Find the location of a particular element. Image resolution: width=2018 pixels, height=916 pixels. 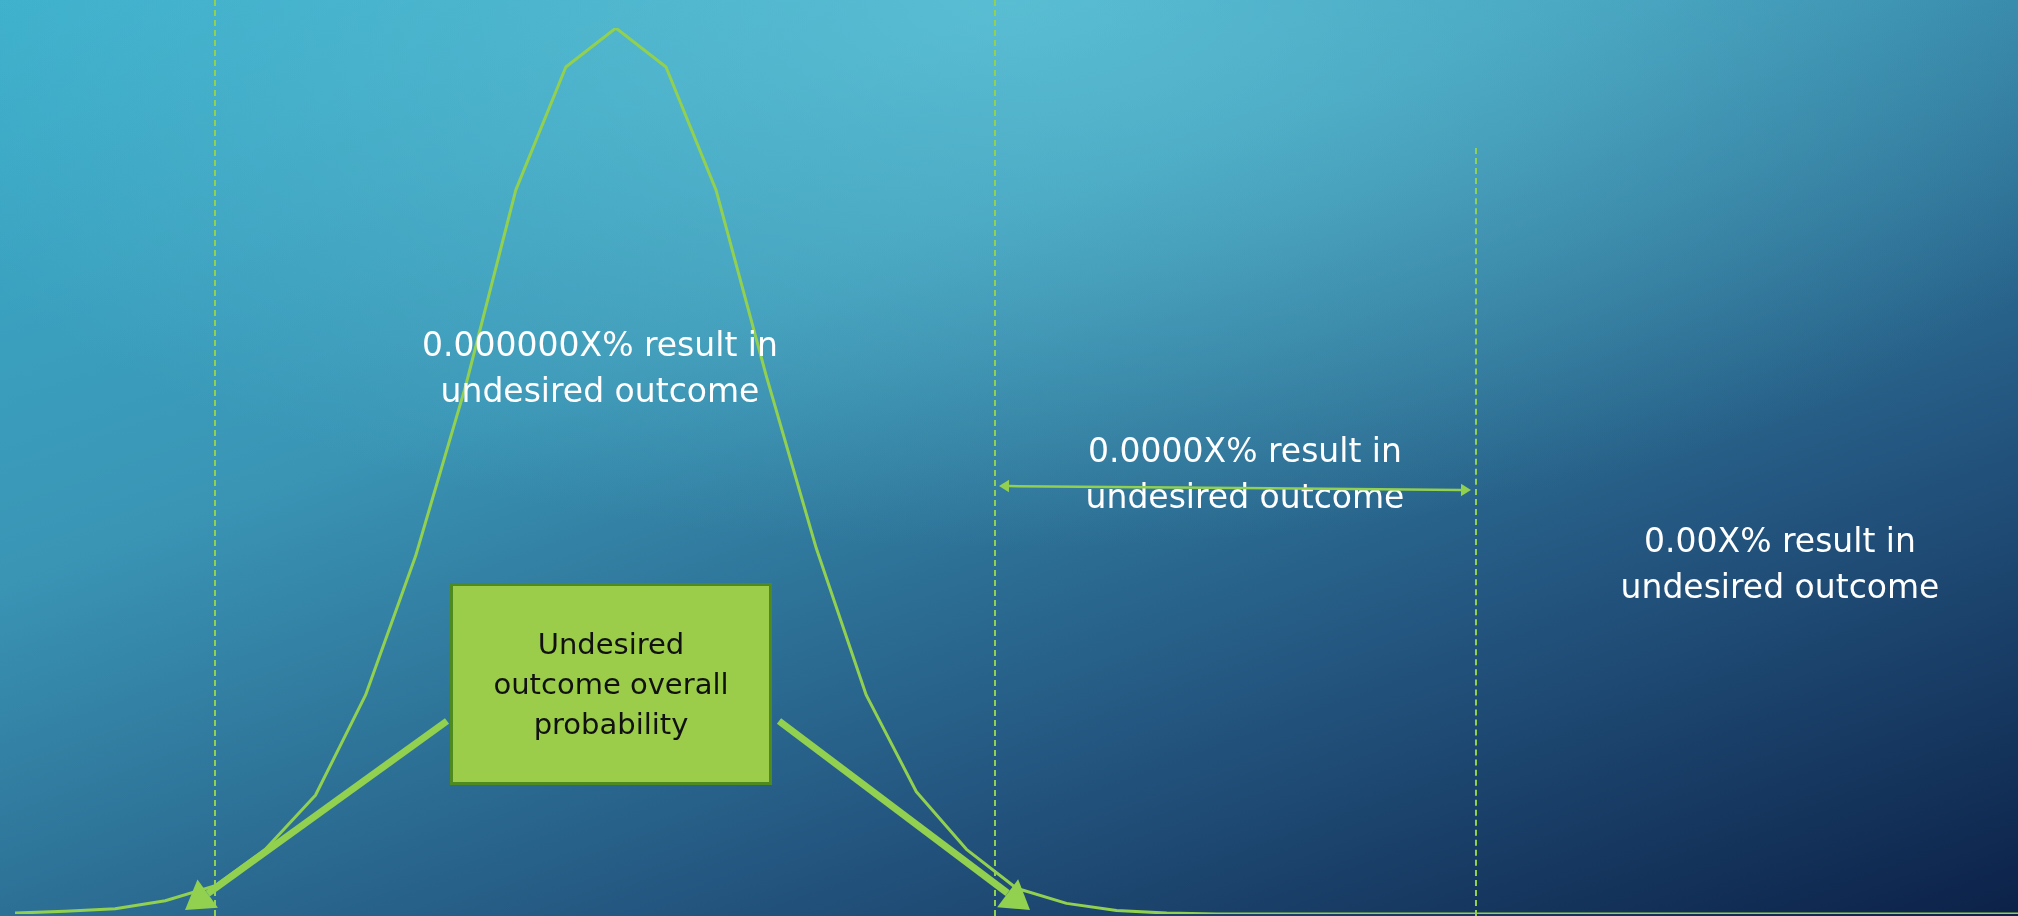

annotation: 0.0000X% result in undesired outcome is located at coordinates (1245, 474).